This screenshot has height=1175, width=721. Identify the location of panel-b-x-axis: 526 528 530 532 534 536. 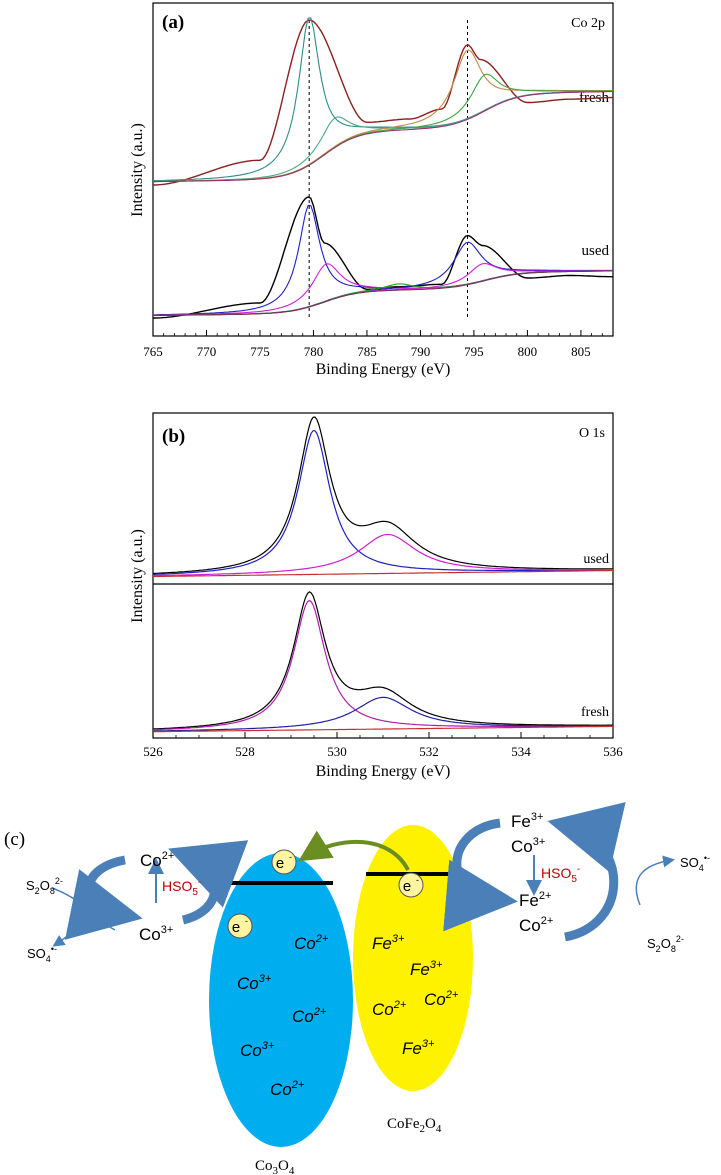
(383, 745).